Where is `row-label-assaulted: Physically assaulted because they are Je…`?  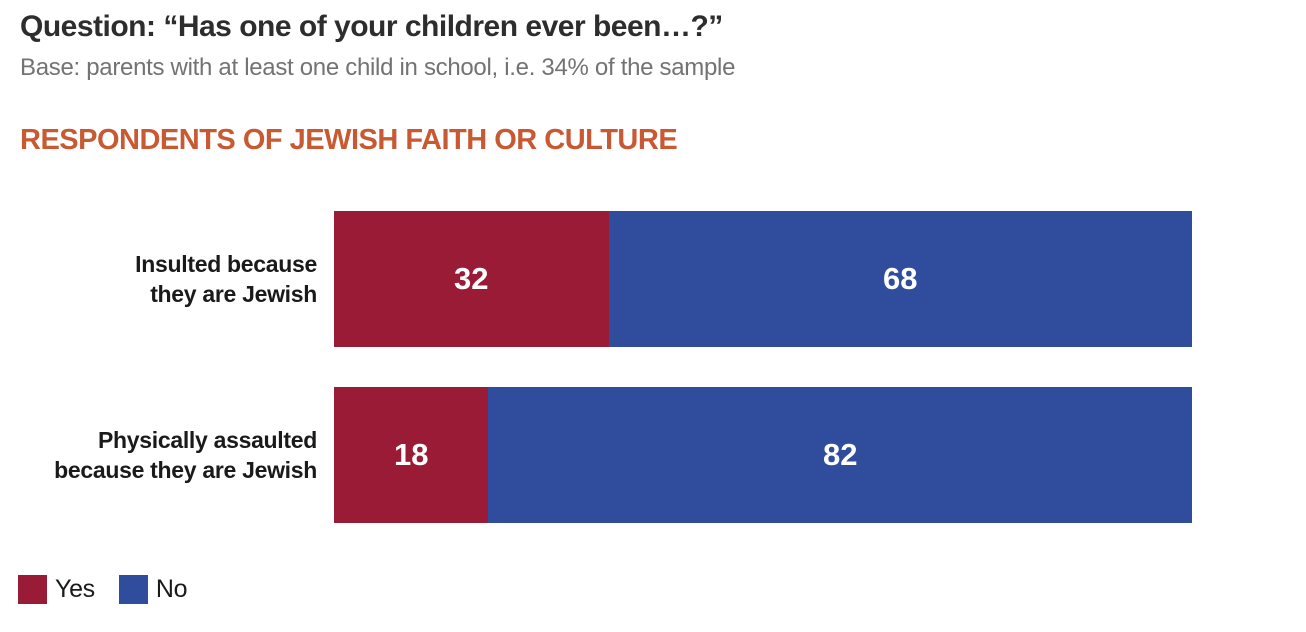 row-label-assaulted: Physically assaulted because they are Je… is located at coordinates (167, 455).